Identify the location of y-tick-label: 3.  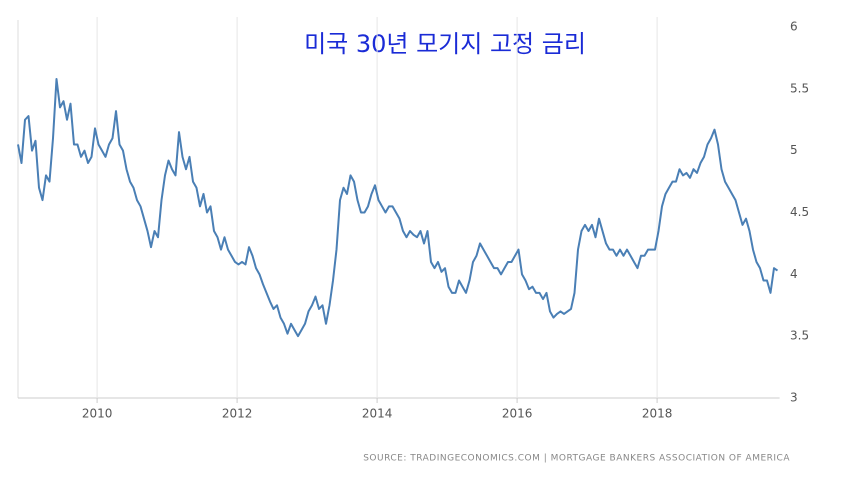
(794, 398).